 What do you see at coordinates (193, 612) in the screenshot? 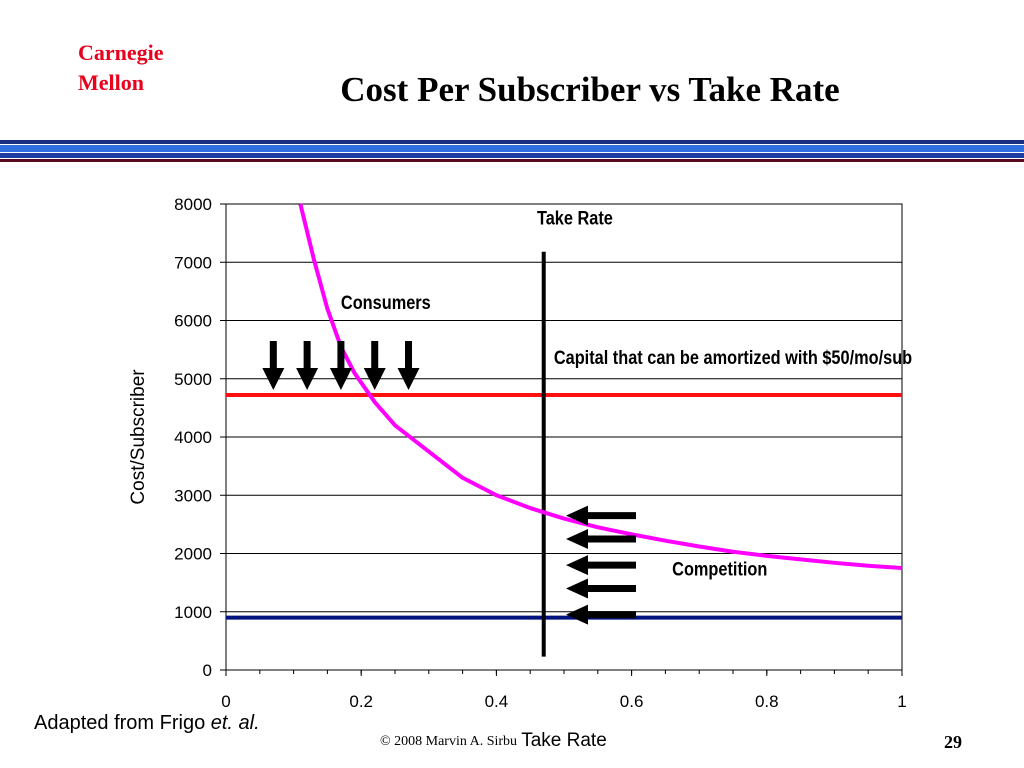
I see `y-tick-label: 1000` at bounding box center [193, 612].